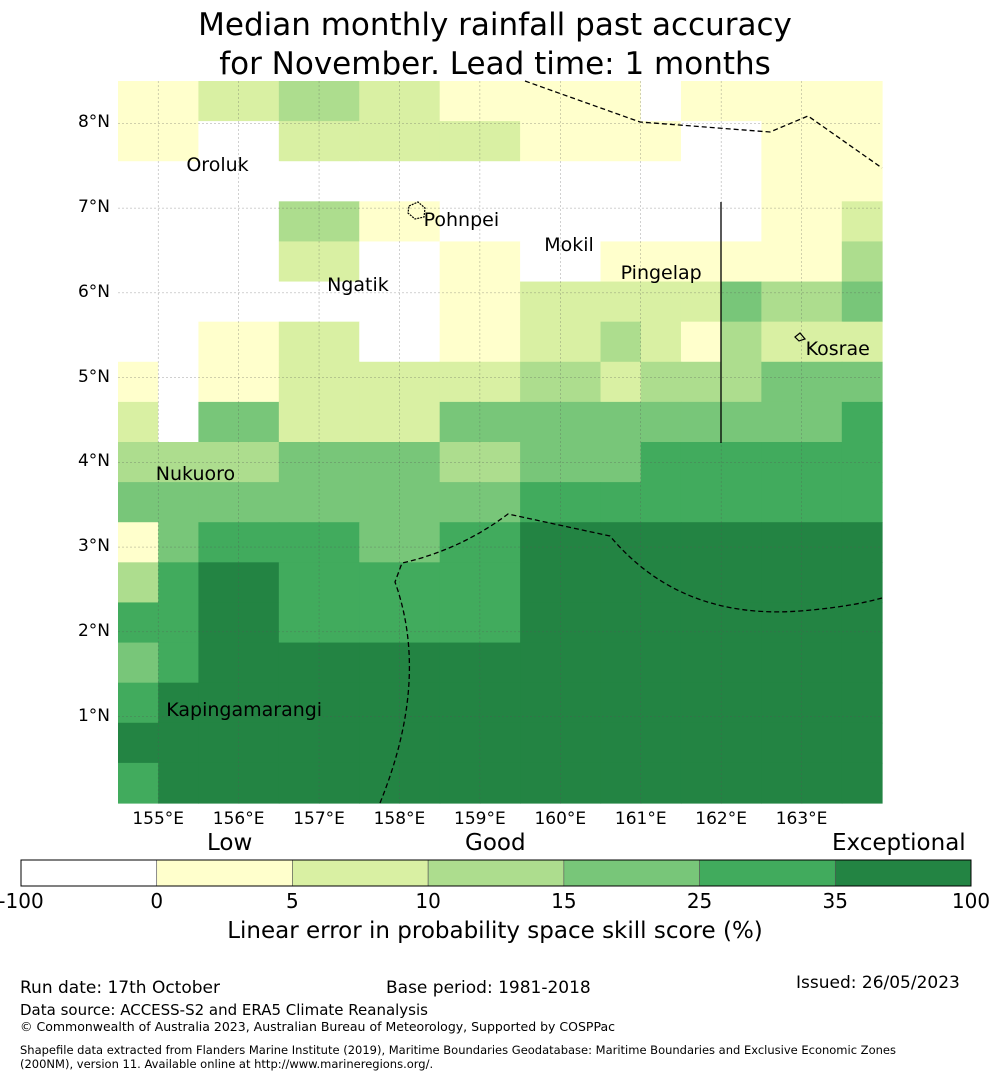  What do you see at coordinates (93, 376) in the screenshot?
I see `lat-label: 5°N` at bounding box center [93, 376].